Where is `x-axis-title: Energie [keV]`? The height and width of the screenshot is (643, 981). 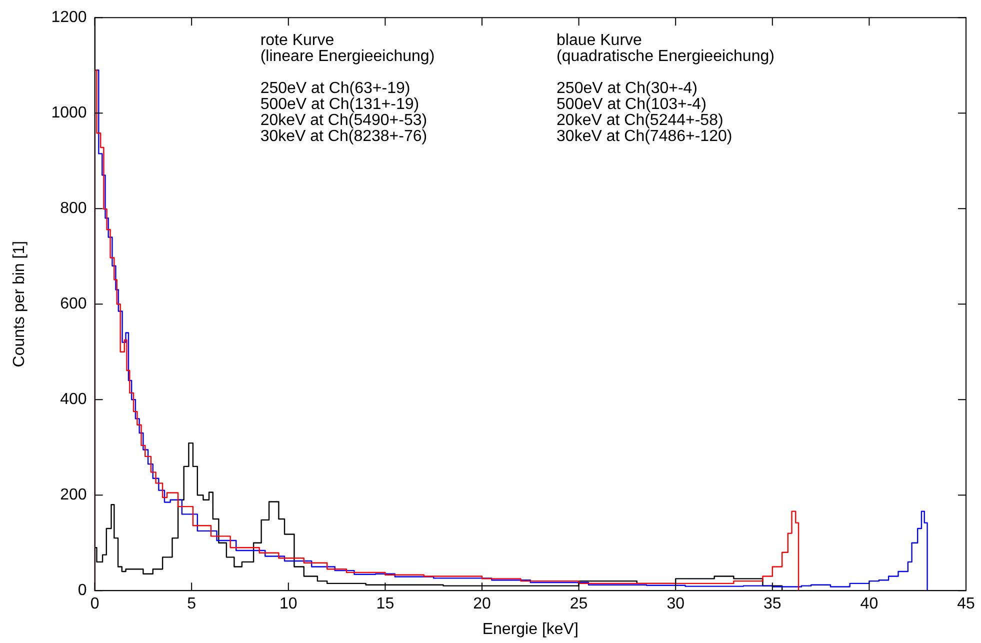
x-axis-title: Energie [keV] is located at coordinates (530, 629).